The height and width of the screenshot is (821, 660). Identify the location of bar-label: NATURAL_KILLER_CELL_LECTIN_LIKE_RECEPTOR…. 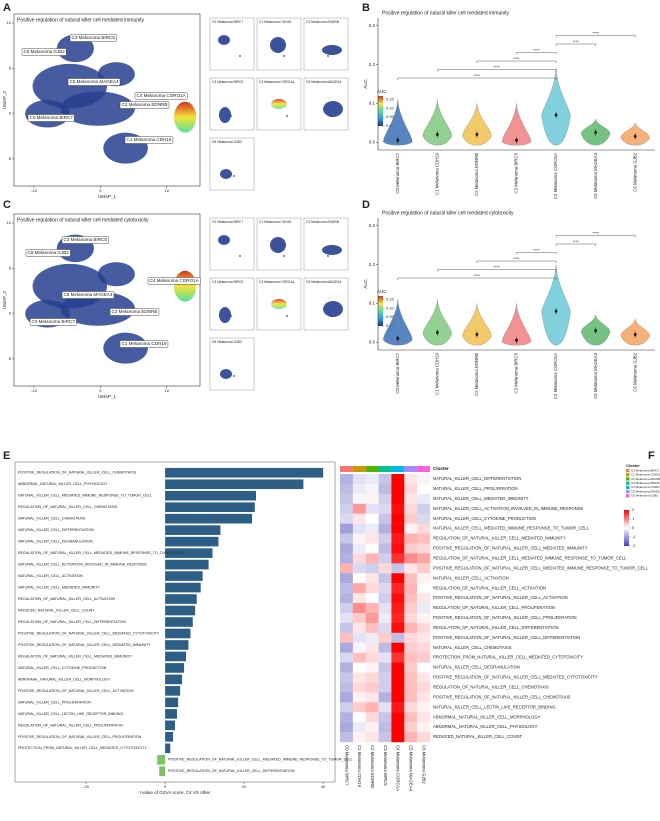
(71, 714).